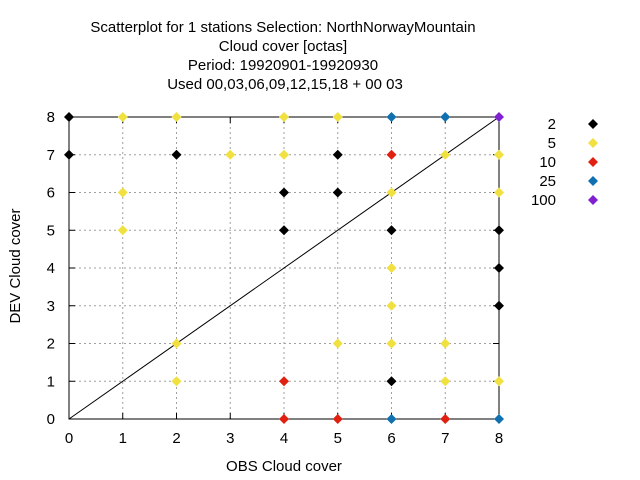 The height and width of the screenshot is (480, 640). What do you see at coordinates (283, 46) in the screenshot?
I see `title-line-2: Cloud cover [octas]` at bounding box center [283, 46].